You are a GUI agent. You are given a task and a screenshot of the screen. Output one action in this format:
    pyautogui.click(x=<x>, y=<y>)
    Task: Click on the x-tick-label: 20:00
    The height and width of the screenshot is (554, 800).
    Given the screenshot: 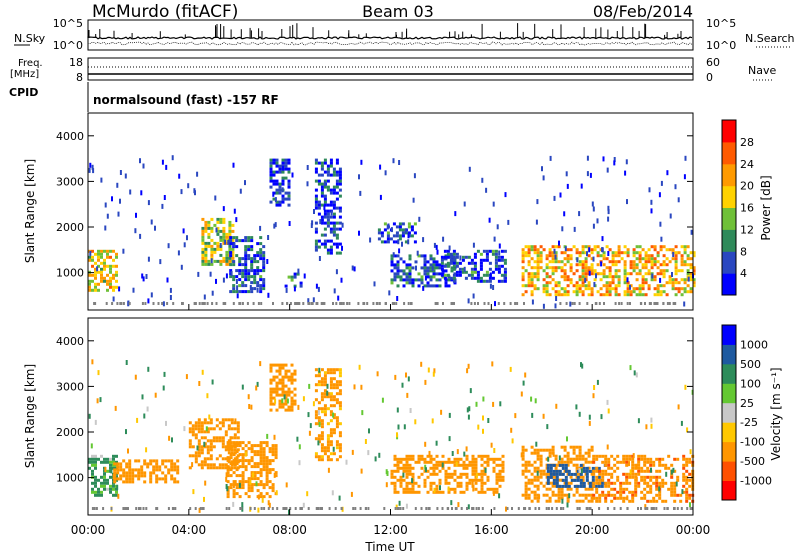 What is the action you would take?
    pyautogui.click(x=592, y=530)
    